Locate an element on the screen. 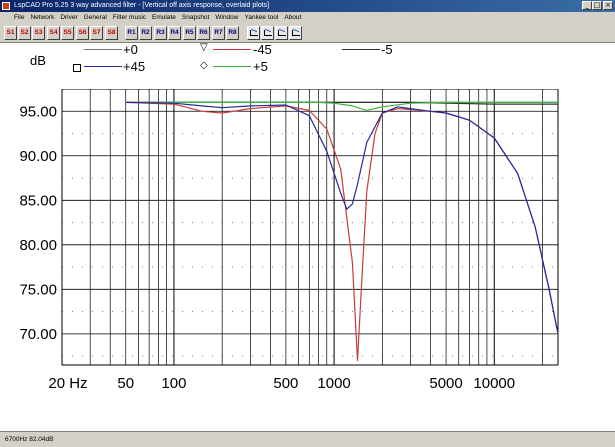 The height and width of the screenshot is (447, 615). menu-yankee-tool: Yankee tool is located at coordinates (261, 17).